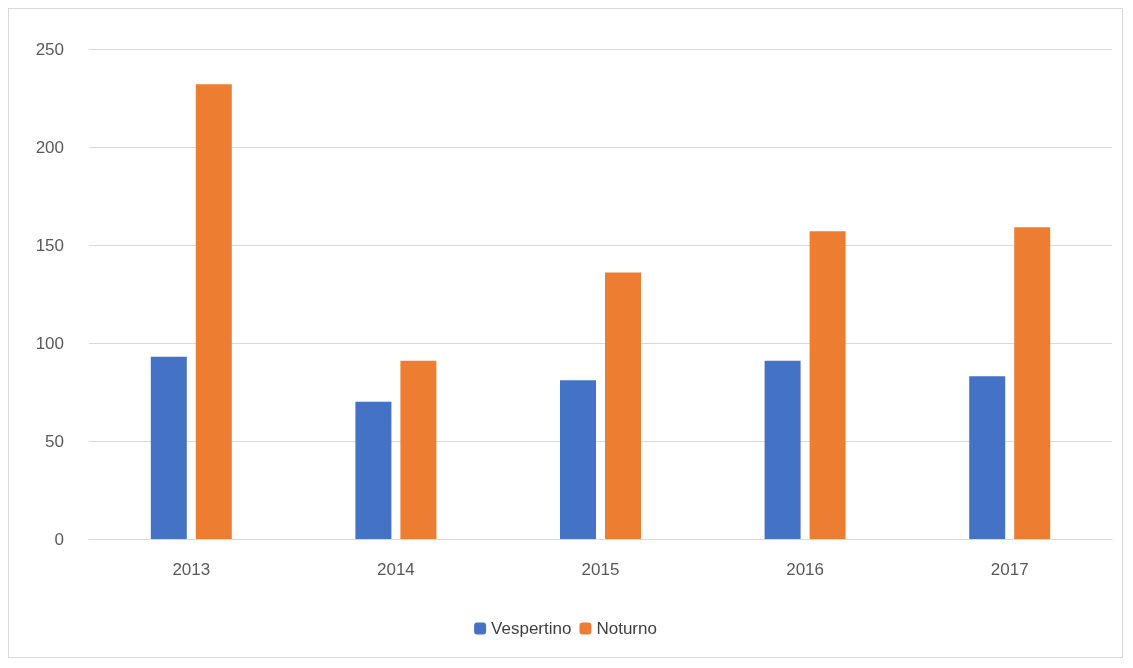 This screenshot has width=1133, height=668. I want to click on x-tick-label: 2015, so click(600, 569).